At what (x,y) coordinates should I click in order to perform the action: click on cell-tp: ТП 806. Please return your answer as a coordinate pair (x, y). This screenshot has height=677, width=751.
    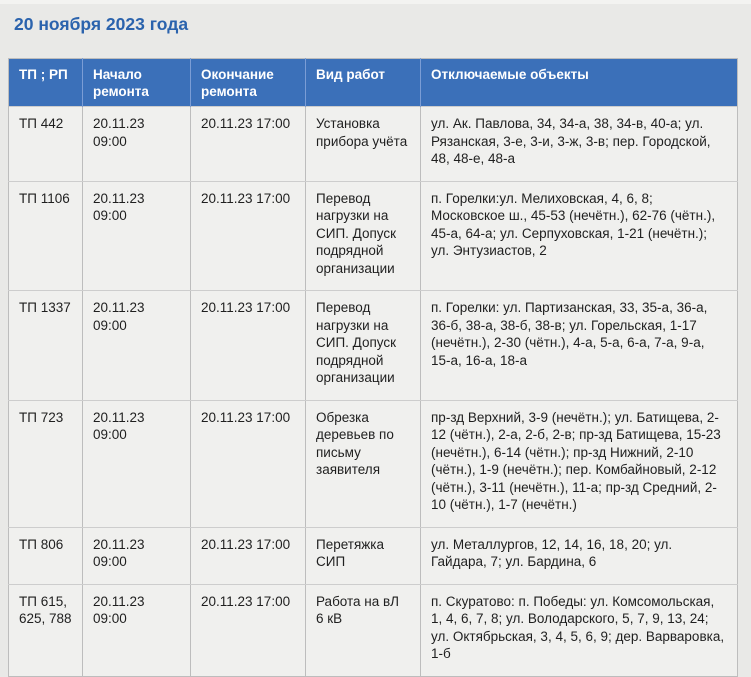
    Looking at the image, I should click on (45, 555).